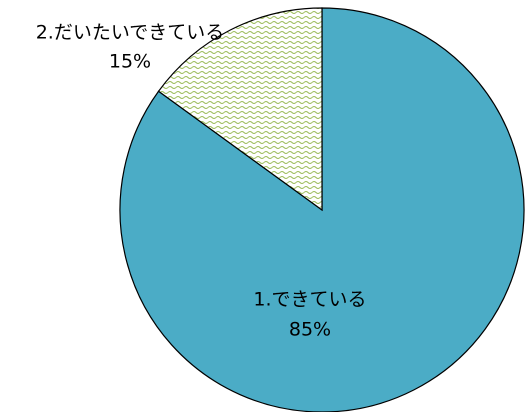 The image size is (525, 412). I want to click on slice-value-label: 15%, so click(130, 62).